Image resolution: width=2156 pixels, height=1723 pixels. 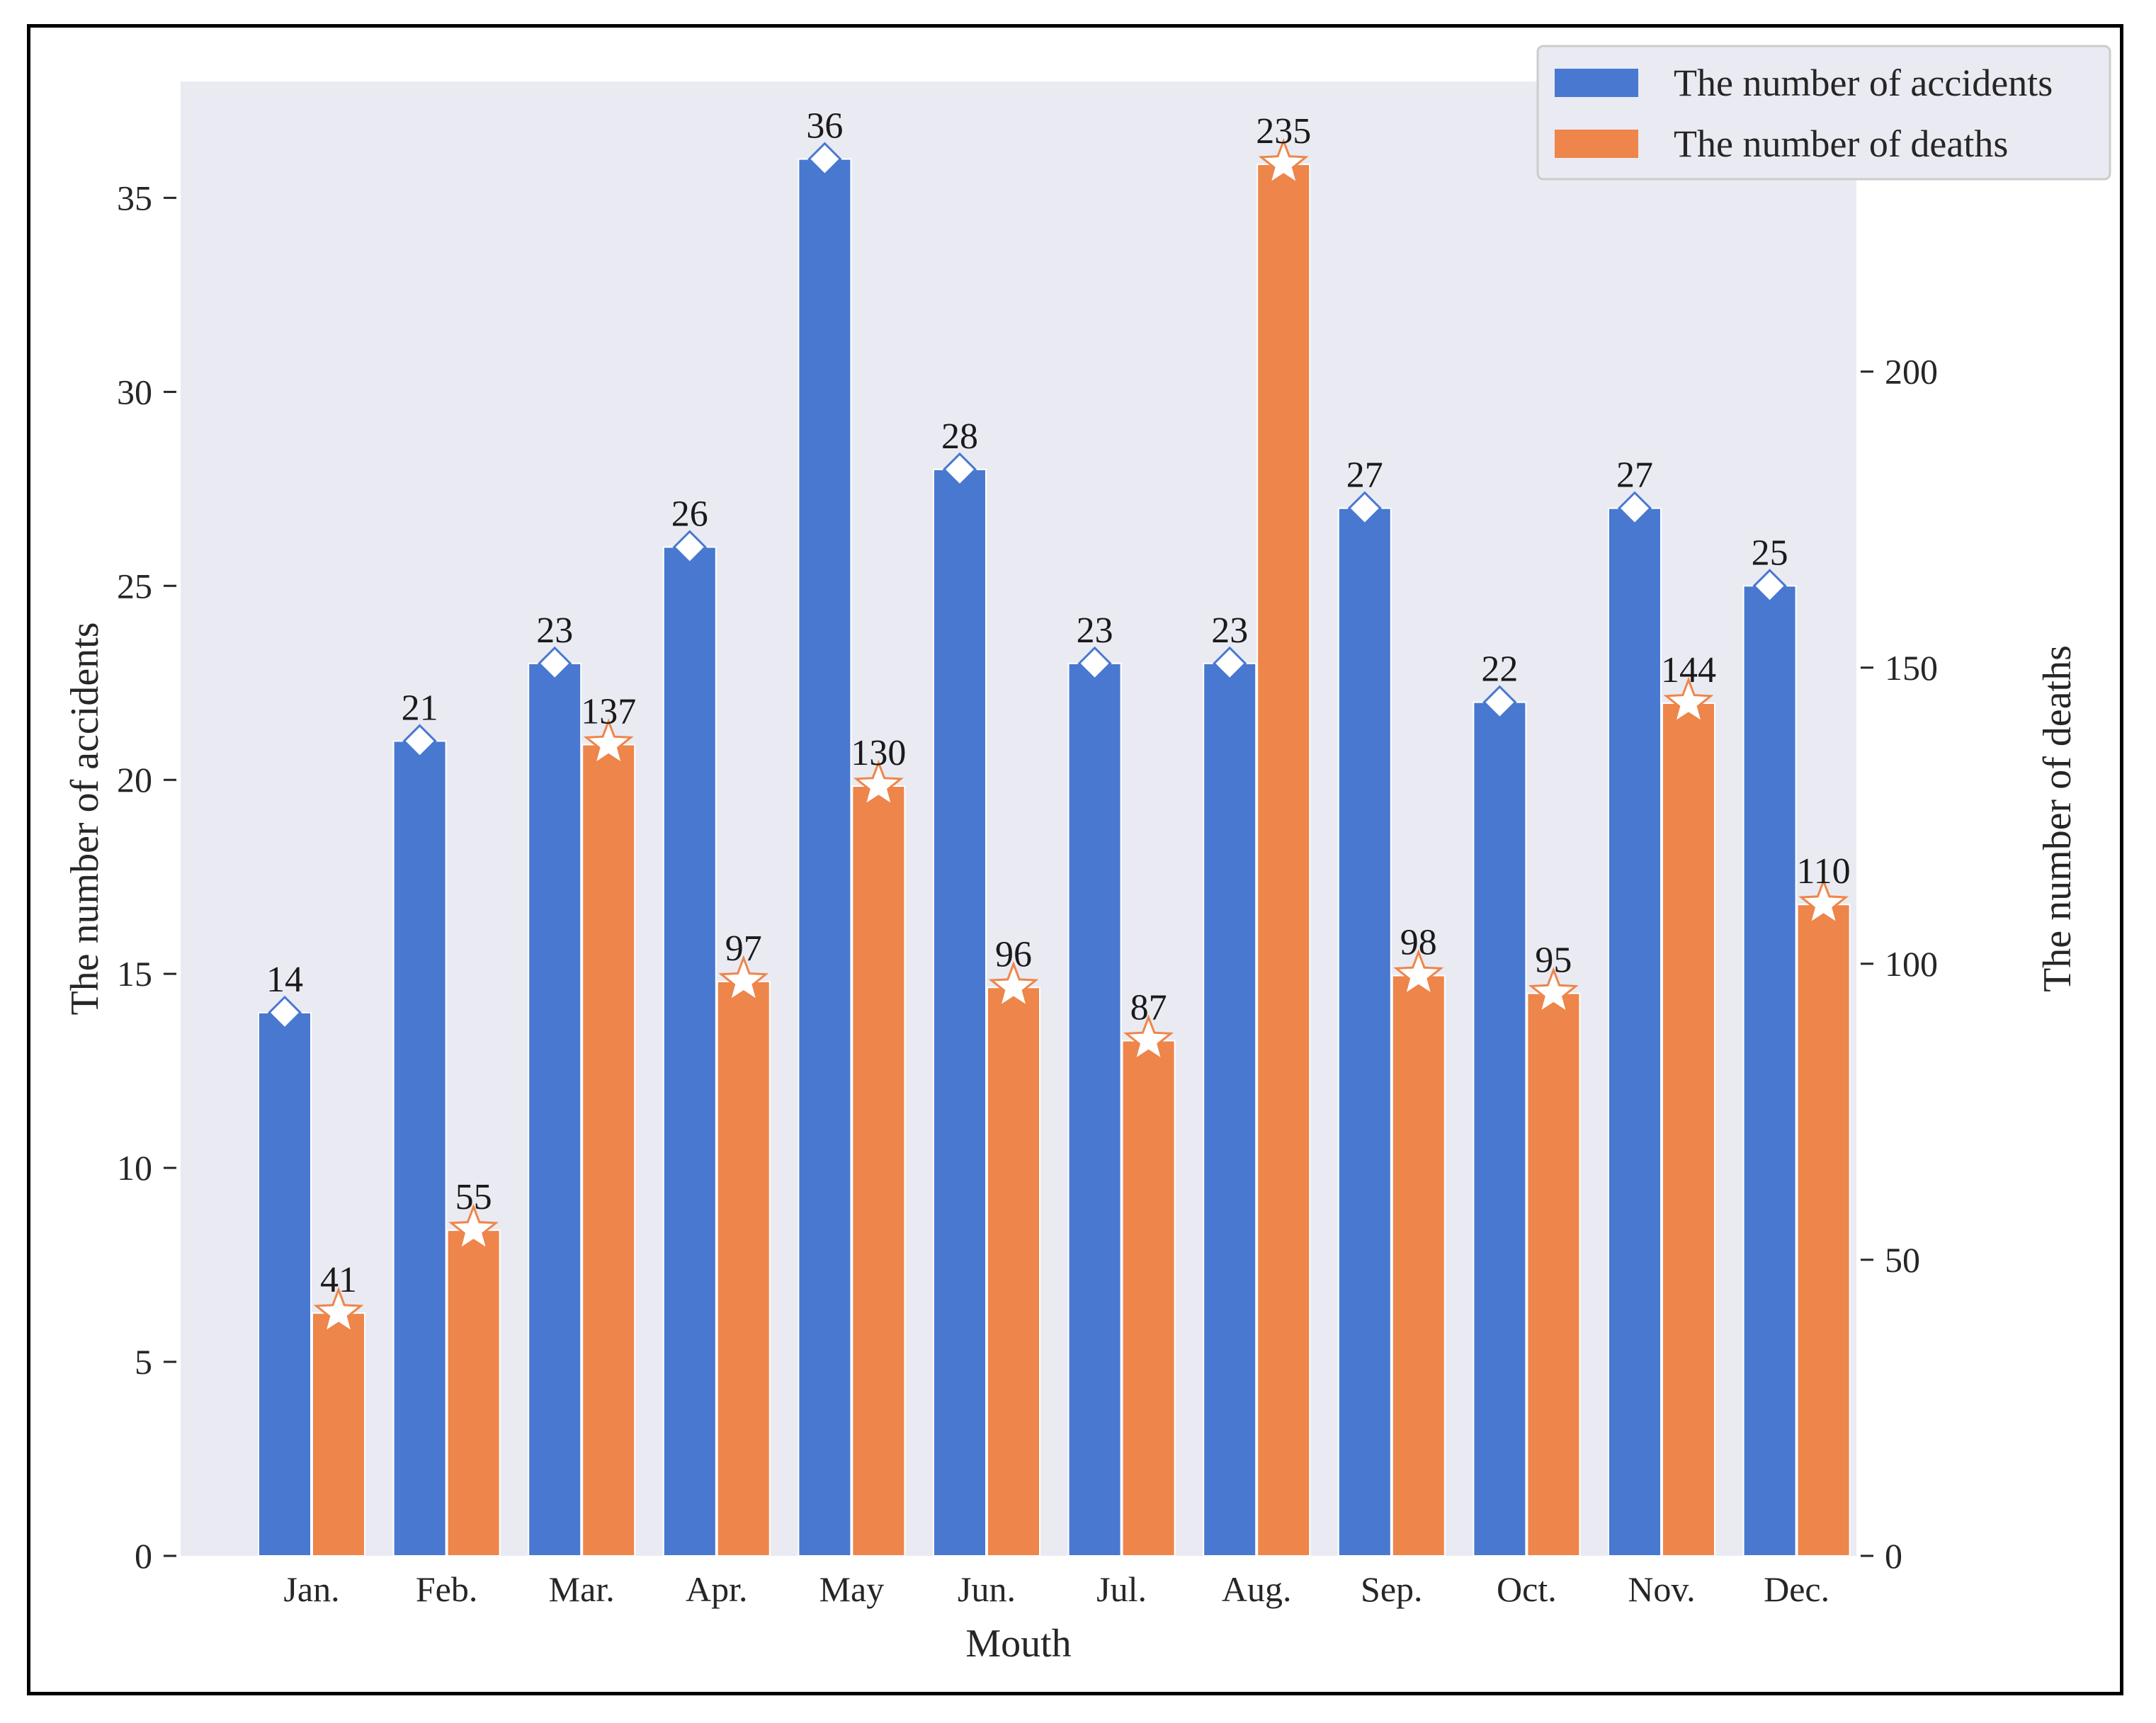 What do you see at coordinates (1553, 960) in the screenshot?
I see `data-label-deaths: 95` at bounding box center [1553, 960].